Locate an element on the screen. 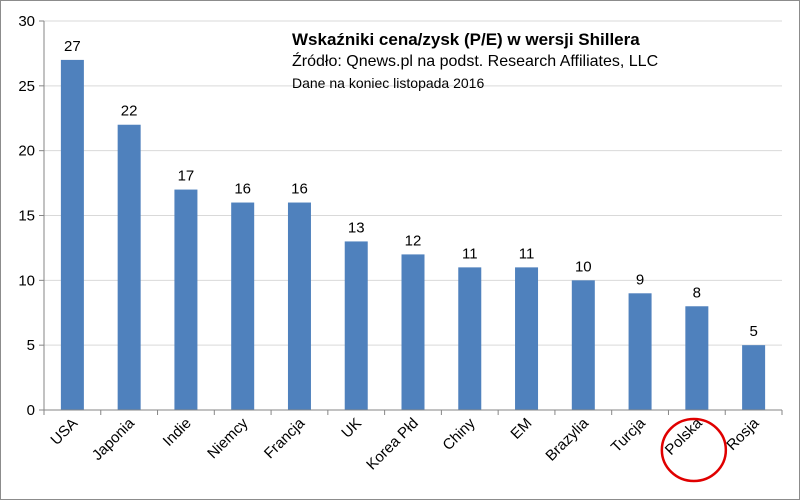  y-tick-labels: 0 5 10 15 20 25 30 is located at coordinates (26, 216).